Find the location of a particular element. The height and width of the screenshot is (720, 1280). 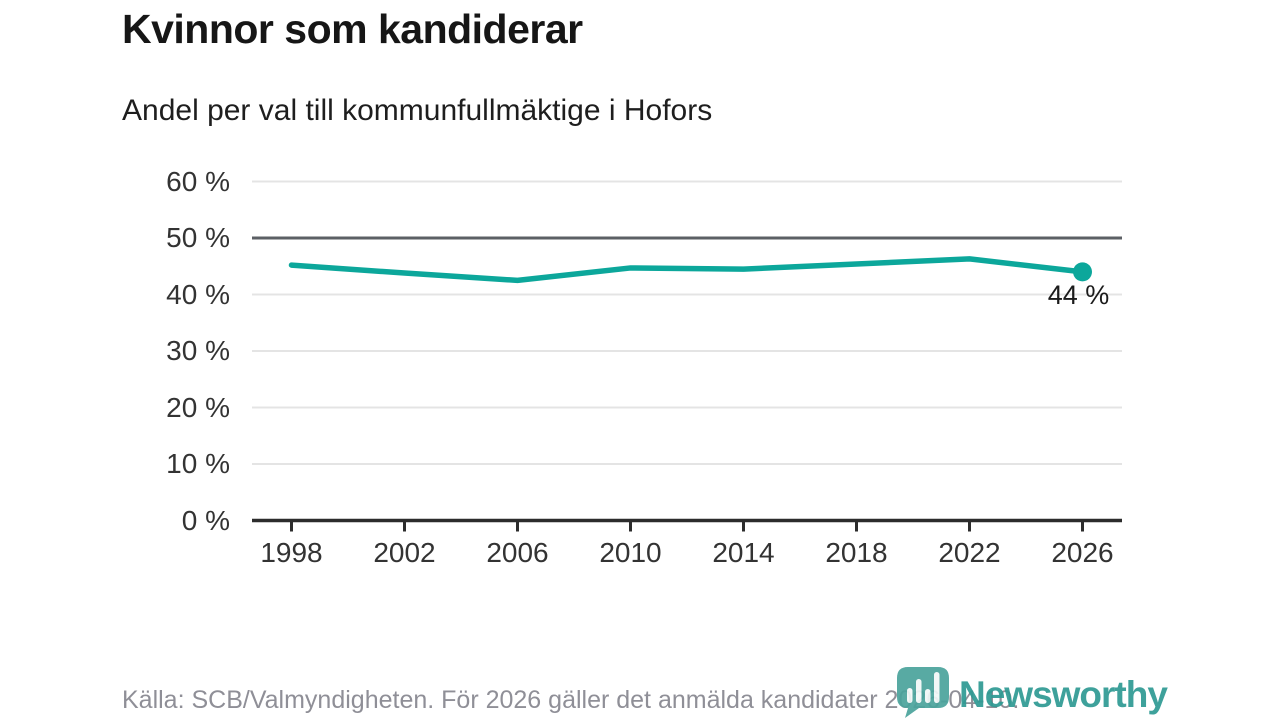

y-axis-label: 10 % is located at coordinates (198, 463).